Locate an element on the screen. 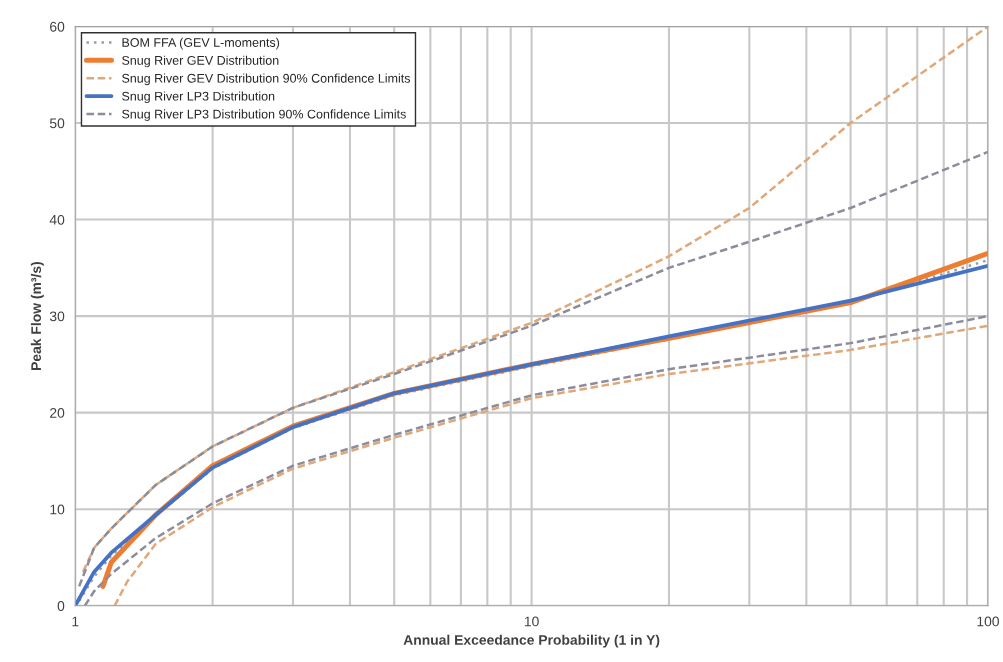 This screenshot has height=662, width=1003. x-tick-label: 10 is located at coordinates (531, 621).